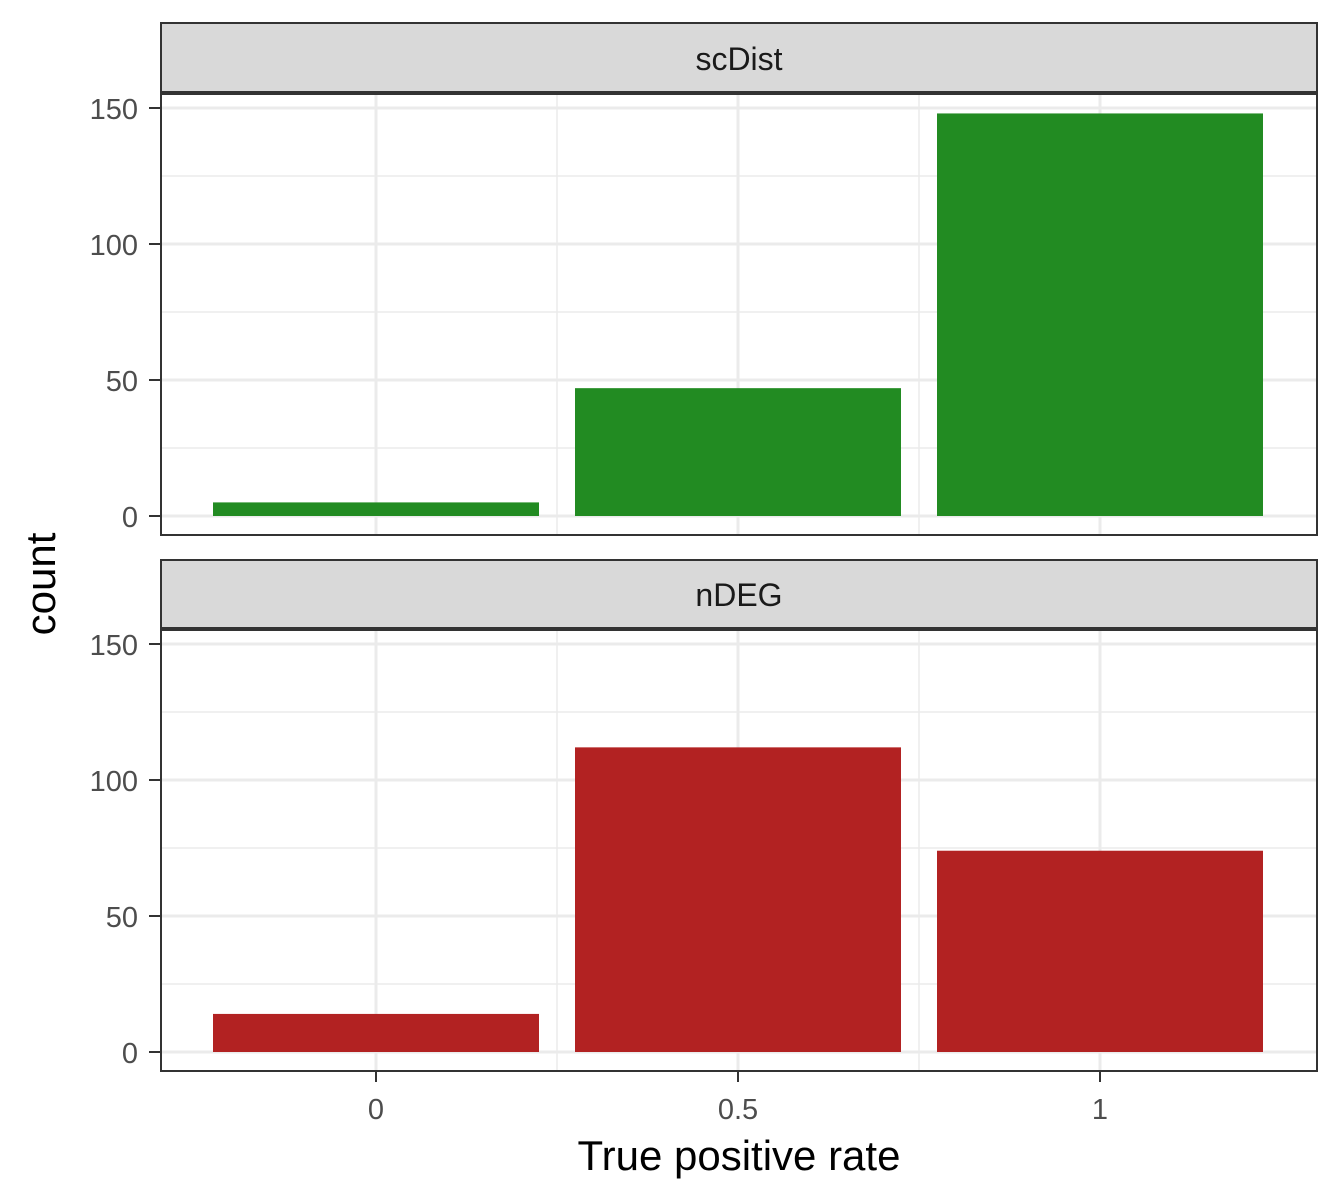 This screenshot has width=1341, height=1204. What do you see at coordinates (738, 452) in the screenshot?
I see `bar-scdist-0.5` at bounding box center [738, 452].